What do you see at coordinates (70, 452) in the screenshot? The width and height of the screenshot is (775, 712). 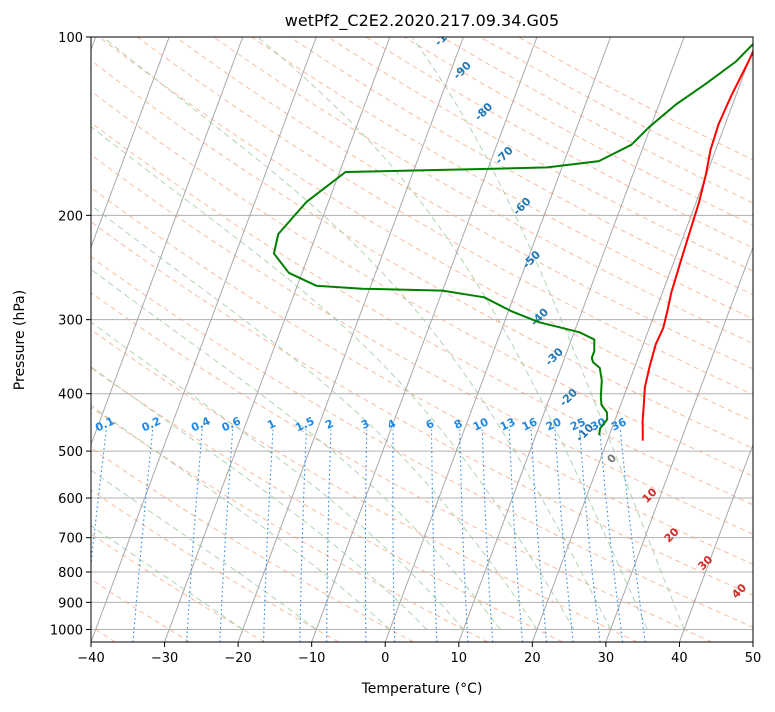 I see `y-tick-label: 500` at bounding box center [70, 452].